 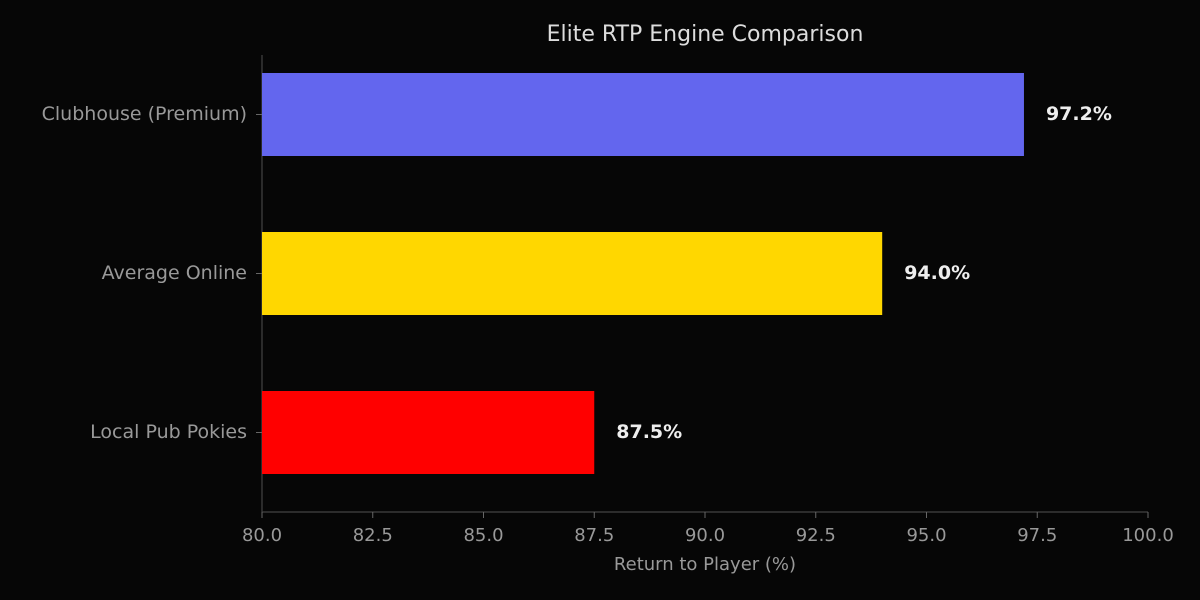 I want to click on chart-title: Elite RTP Engine Comparison, so click(x=705, y=34).